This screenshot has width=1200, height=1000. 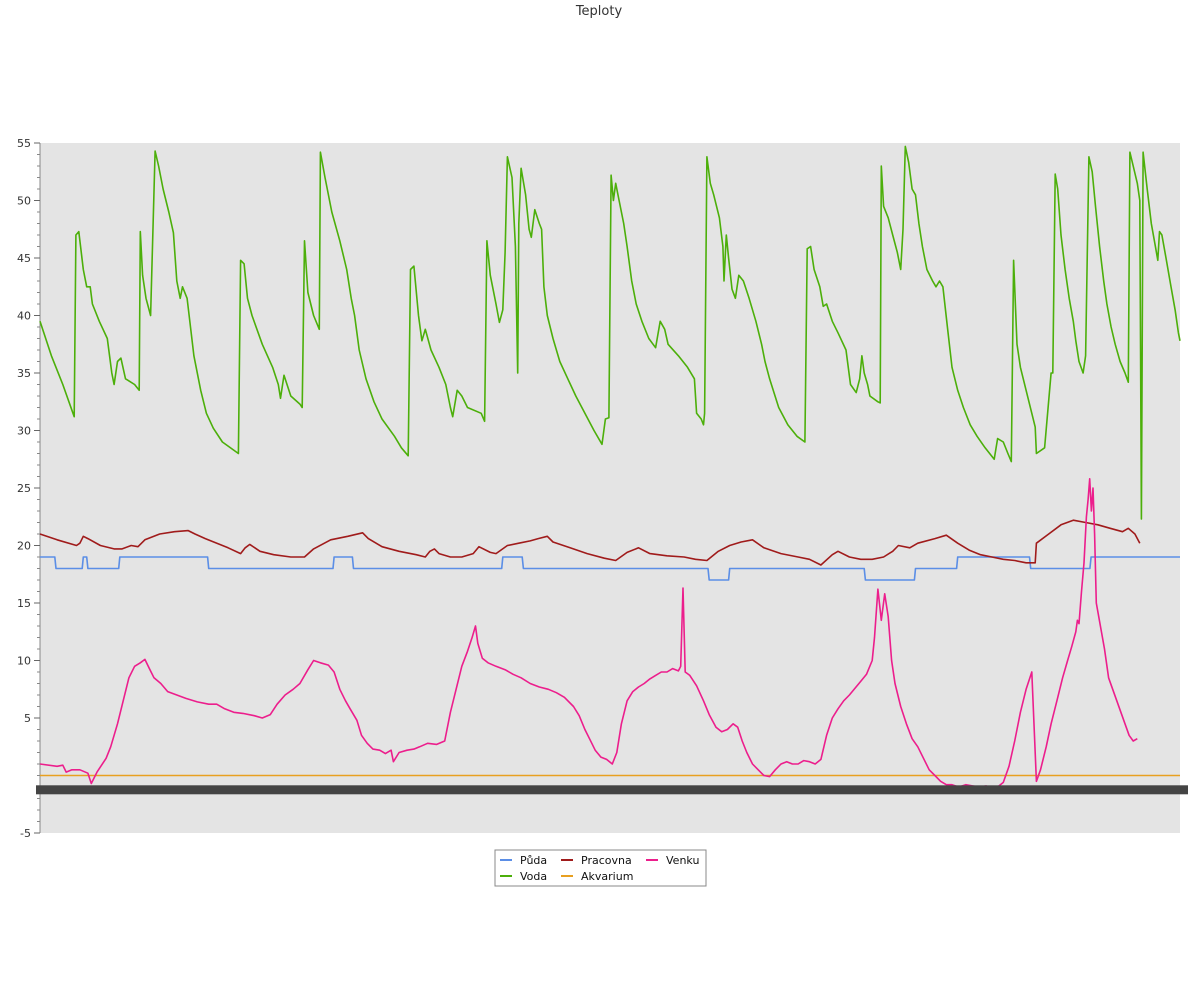 I want to click on series-line-půda, so click(x=610, y=568).